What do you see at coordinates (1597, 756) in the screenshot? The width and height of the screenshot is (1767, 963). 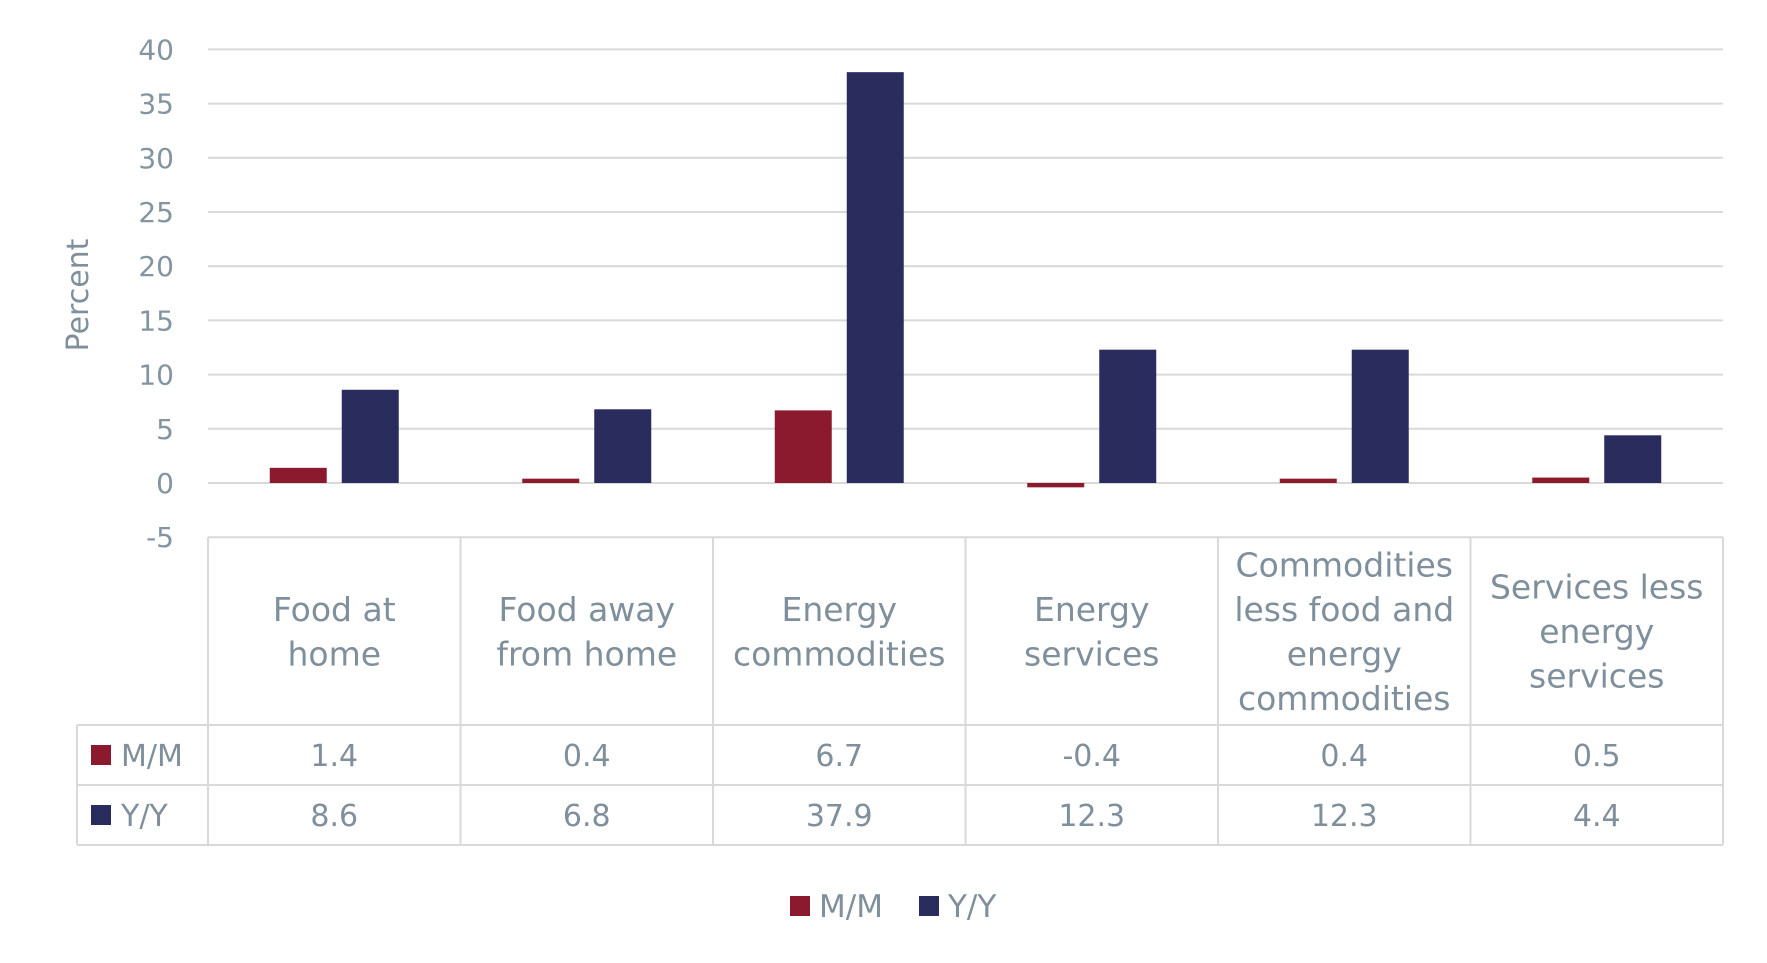 I see `table-cell-value: 0.5` at bounding box center [1597, 756].